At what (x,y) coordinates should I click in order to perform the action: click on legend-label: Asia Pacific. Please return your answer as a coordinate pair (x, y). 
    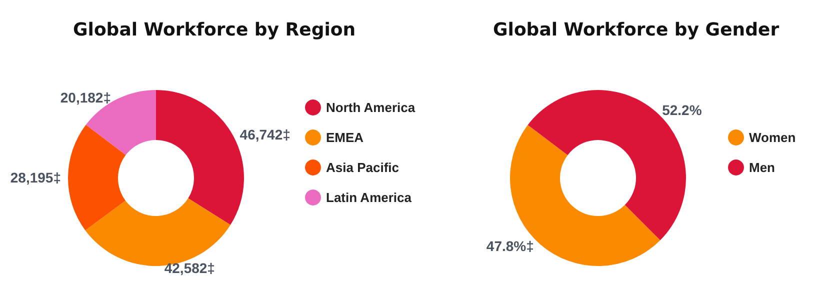
    Looking at the image, I should click on (362, 167).